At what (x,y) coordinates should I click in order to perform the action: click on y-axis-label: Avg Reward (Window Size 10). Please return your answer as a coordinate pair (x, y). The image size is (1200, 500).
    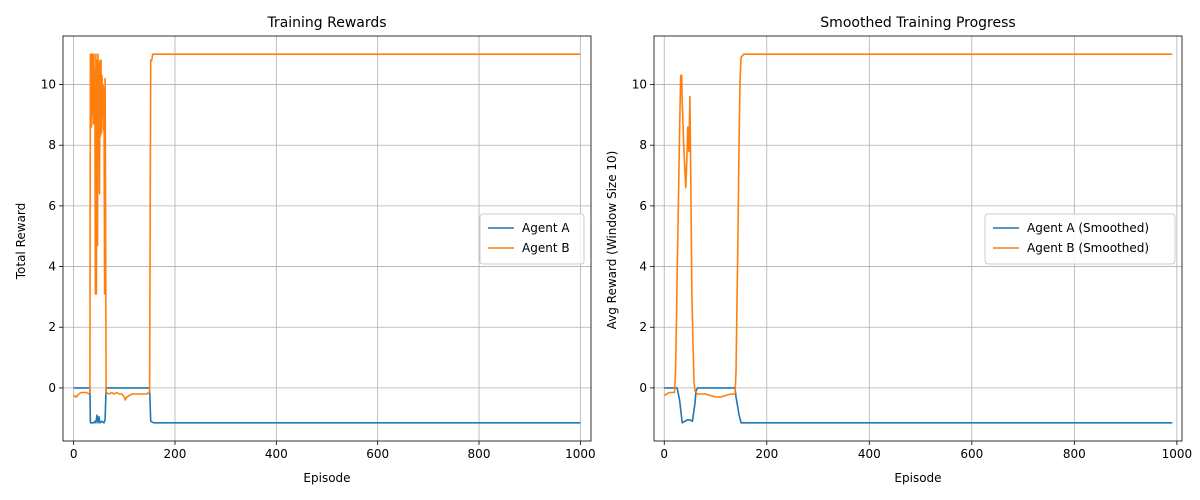
    Looking at the image, I should click on (612, 240).